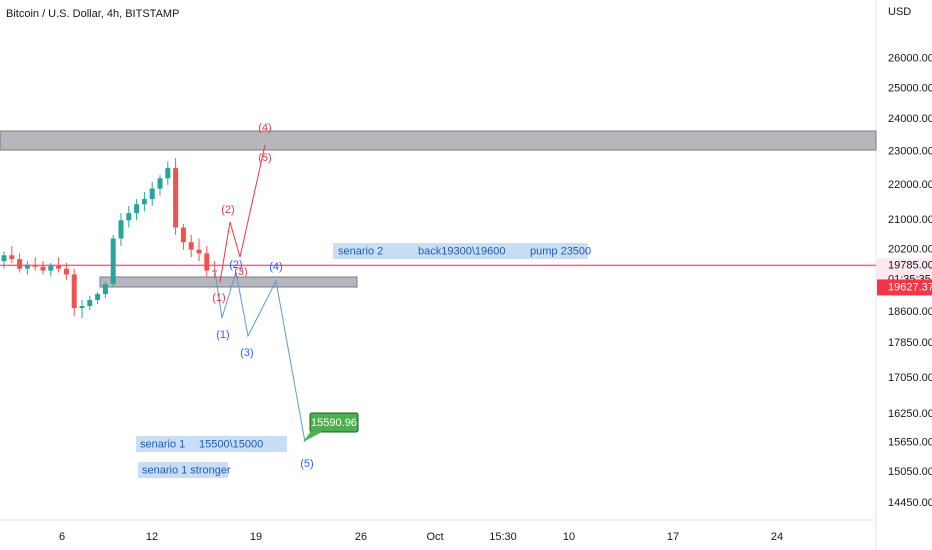  What do you see at coordinates (162, 444) in the screenshot?
I see `note-text: senario 1` at bounding box center [162, 444].